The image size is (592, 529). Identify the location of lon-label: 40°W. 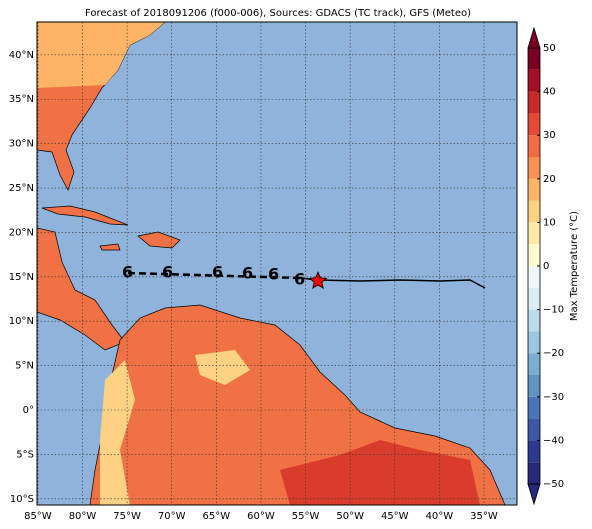
(440, 516).